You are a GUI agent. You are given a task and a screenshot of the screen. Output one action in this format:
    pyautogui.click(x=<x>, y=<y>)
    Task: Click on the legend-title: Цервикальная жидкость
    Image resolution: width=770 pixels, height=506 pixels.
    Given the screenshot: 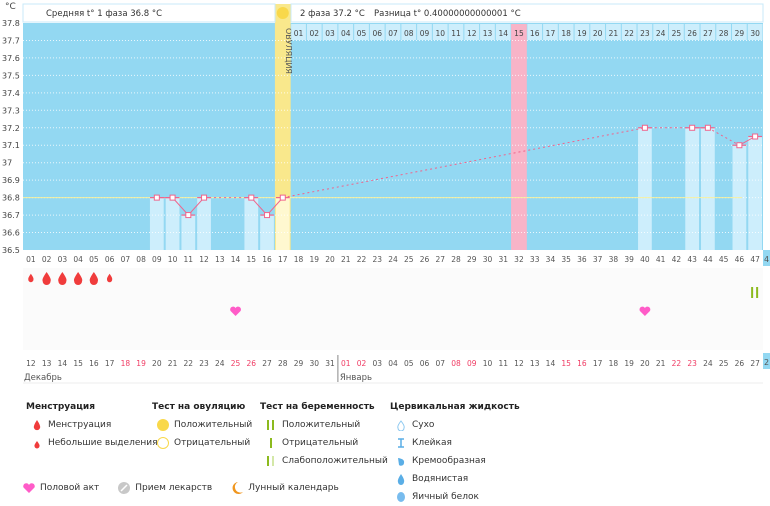 What is the action you would take?
    pyautogui.click(x=455, y=407)
    